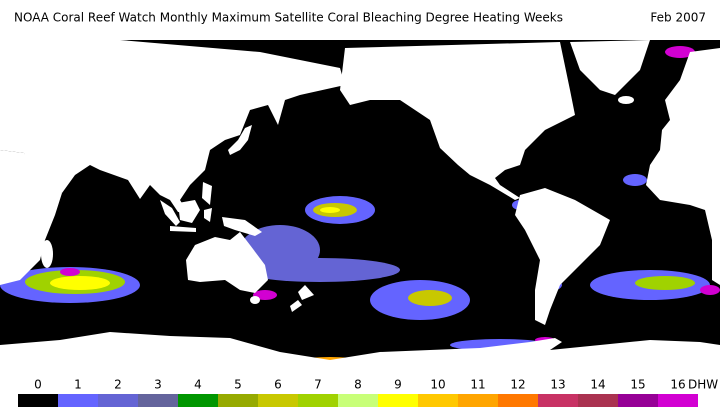 The height and width of the screenshot is (415, 720). What do you see at coordinates (368, 392) in the screenshot?
I see `legend: 0 1 2 3 4 5 6 7 8 9 10 11 12 13 14 15 16 DHW` at bounding box center [368, 392].